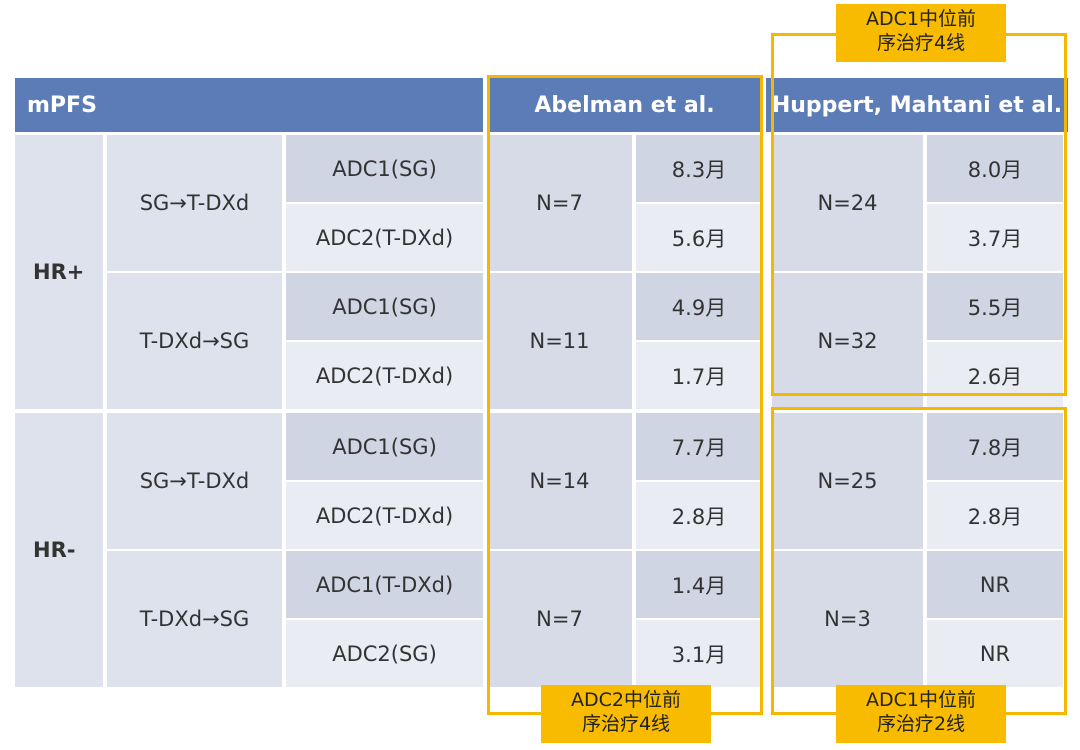 The image size is (1080, 750). I want to click on annotation: ADC1中位前 序治疗4线, so click(921, 33).